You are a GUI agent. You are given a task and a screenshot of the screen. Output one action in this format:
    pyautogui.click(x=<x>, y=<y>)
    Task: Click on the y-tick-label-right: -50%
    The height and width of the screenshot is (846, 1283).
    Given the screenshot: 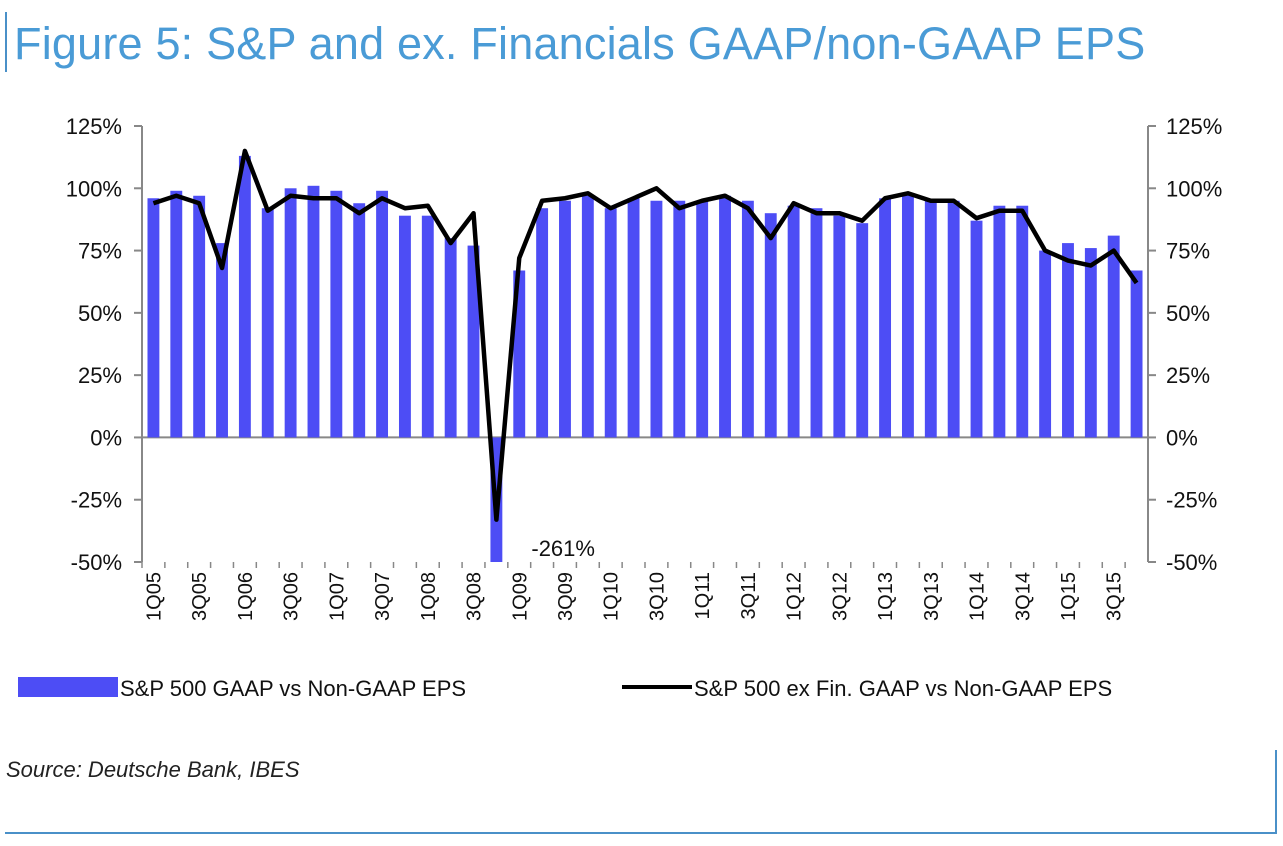 What is the action you would take?
    pyautogui.click(x=1191, y=562)
    